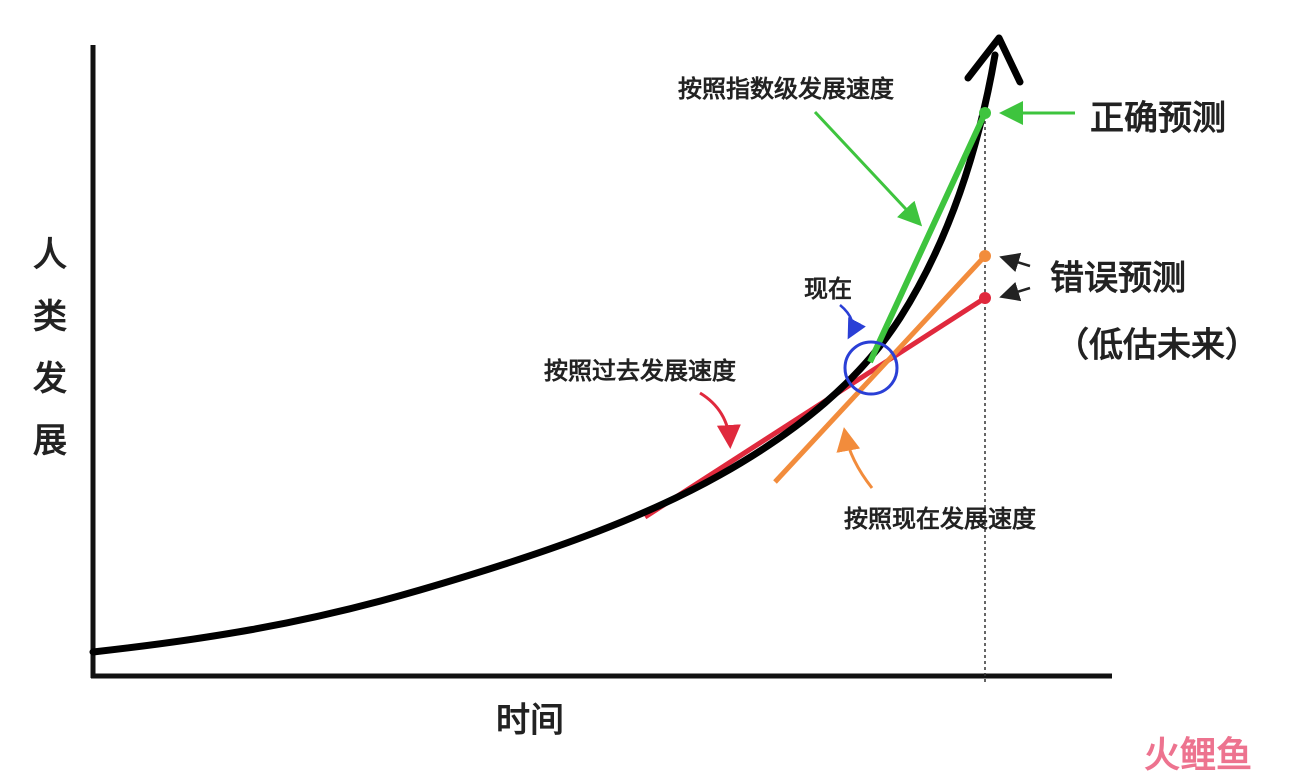  What do you see at coordinates (985, 113) in the screenshot?
I see `correct-point` at bounding box center [985, 113].